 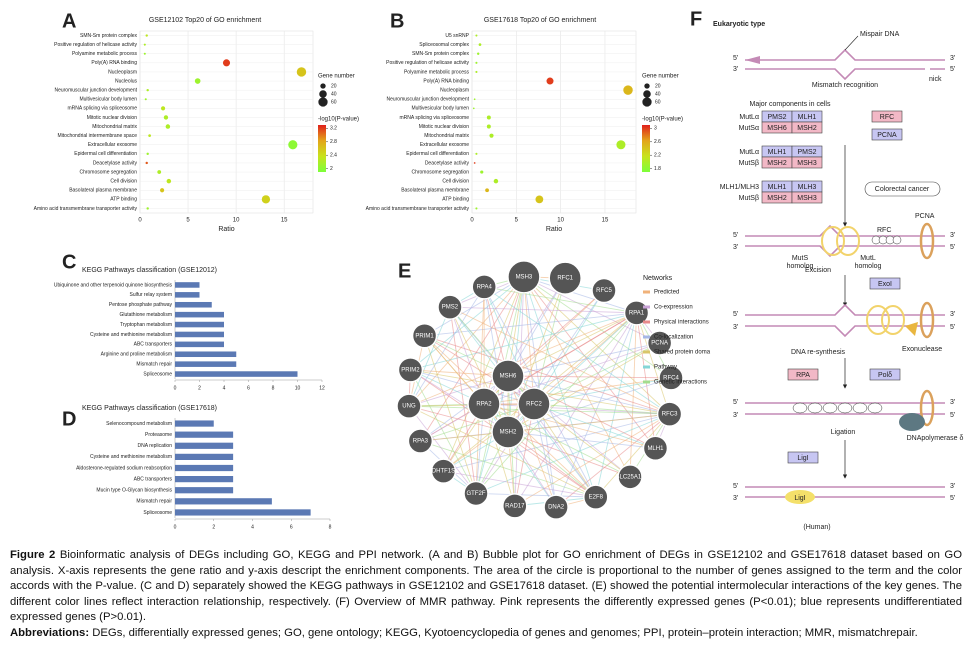 What do you see at coordinates (807, 187) in the screenshot?
I see `gene: MLH3` at bounding box center [807, 187].